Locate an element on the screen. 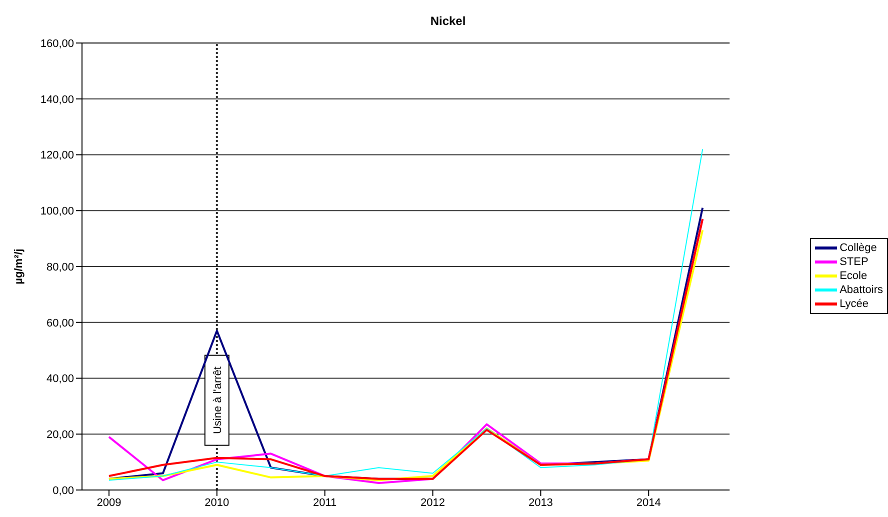 This screenshot has width=888, height=517. y-tick-label: 60,00 is located at coordinates (60, 323).